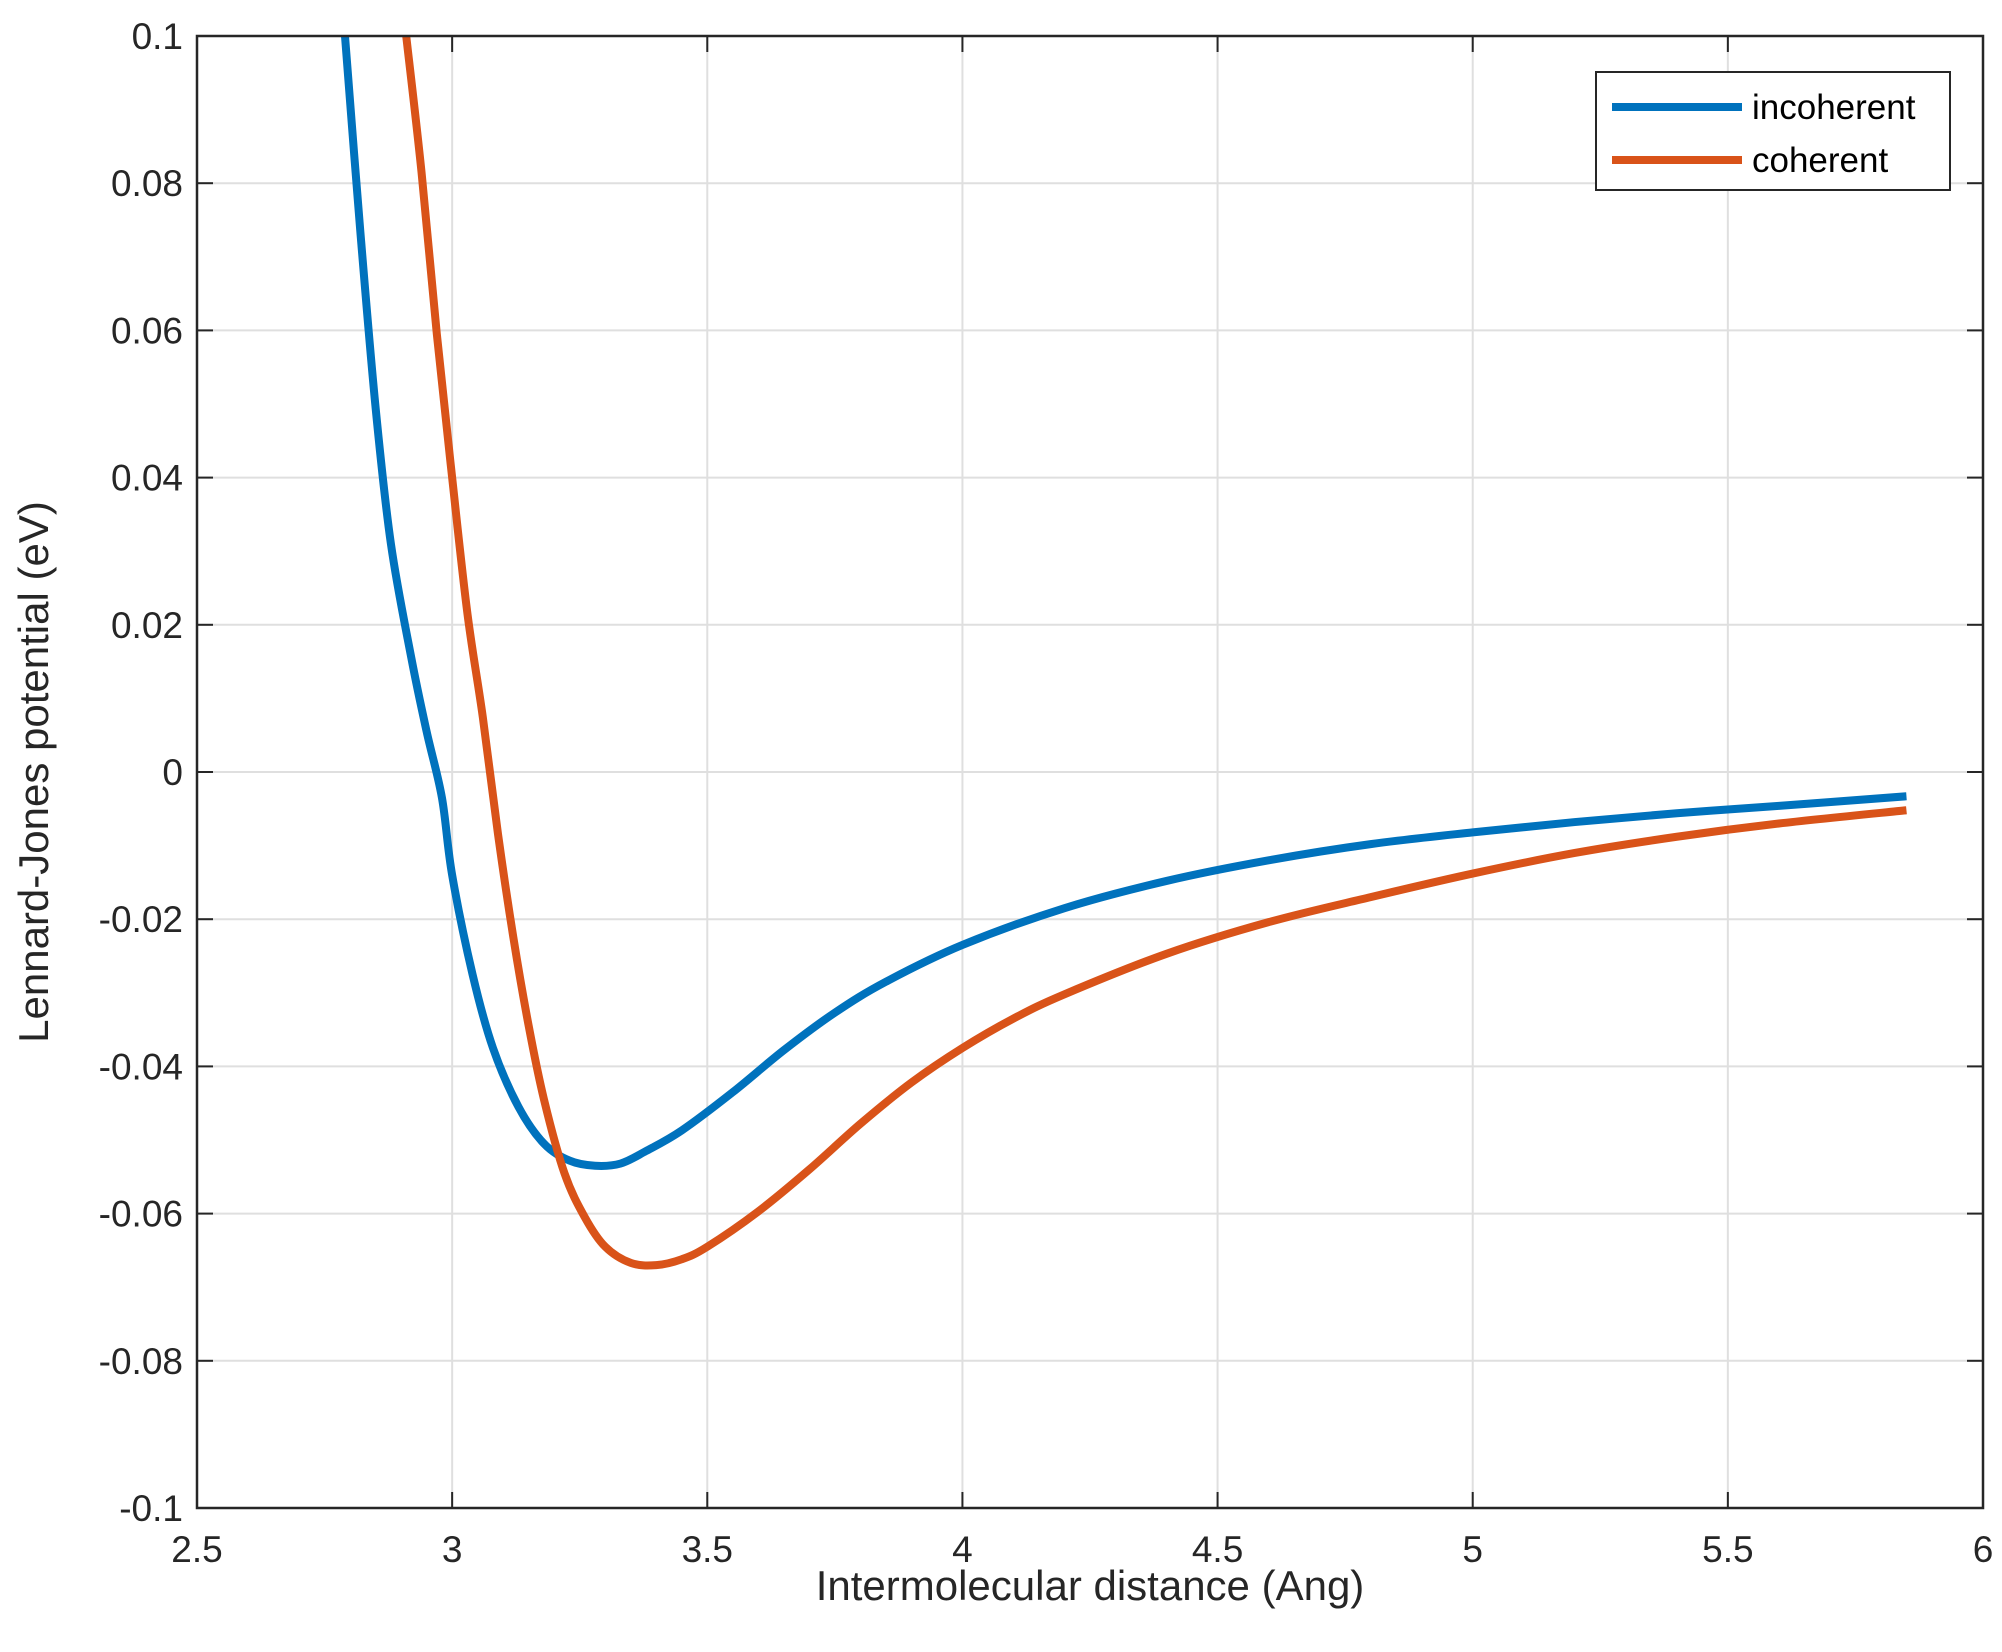 This screenshot has width=2002, height=1652. I want to click on x-tick-label: 3.5, so click(707, 1549).